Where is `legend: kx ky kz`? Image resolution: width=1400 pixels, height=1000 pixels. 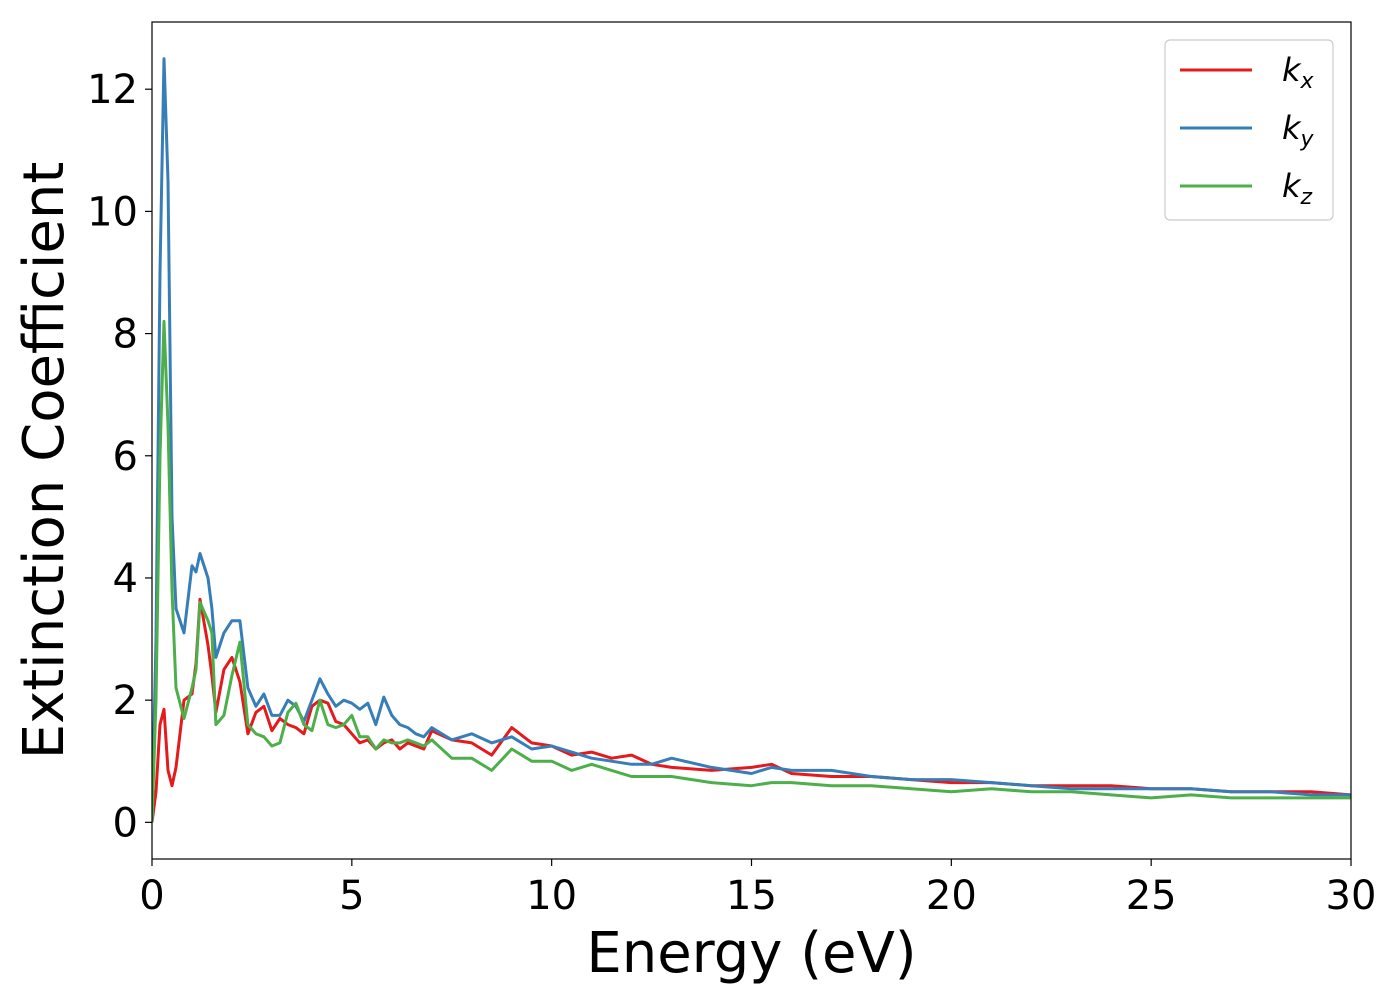 legend: kx ky kz is located at coordinates (1249, 130).